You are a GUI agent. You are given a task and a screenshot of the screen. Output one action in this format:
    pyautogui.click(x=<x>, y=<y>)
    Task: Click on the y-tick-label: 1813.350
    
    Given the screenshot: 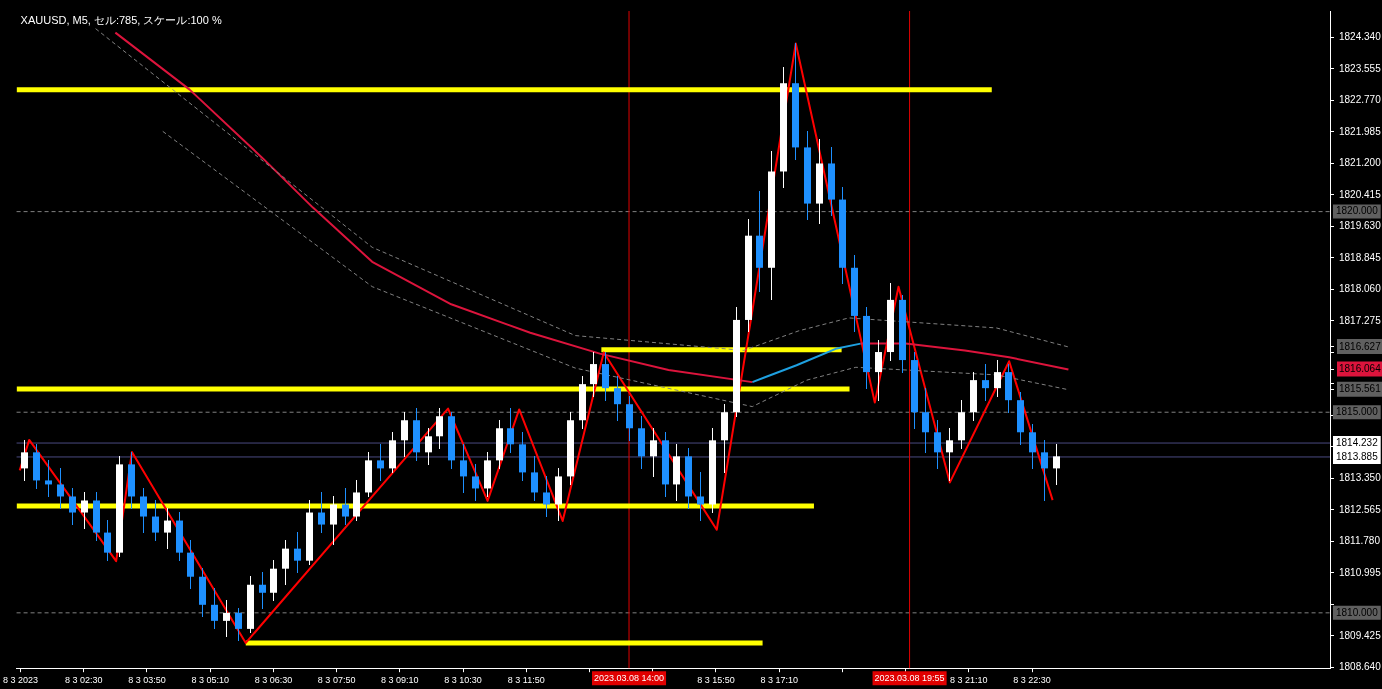 What is the action you would take?
    pyautogui.click(x=1360, y=478)
    